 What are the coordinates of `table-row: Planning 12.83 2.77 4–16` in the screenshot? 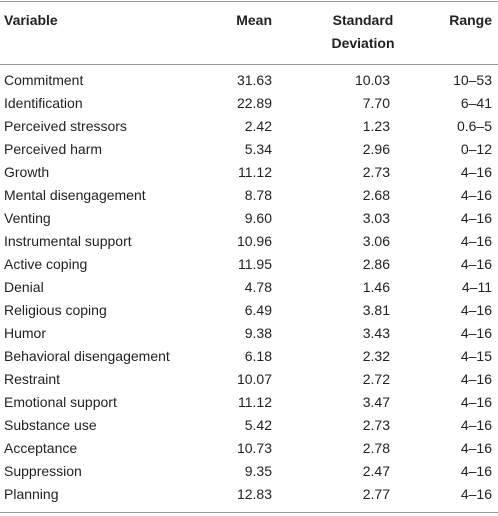 It's located at (249, 494).